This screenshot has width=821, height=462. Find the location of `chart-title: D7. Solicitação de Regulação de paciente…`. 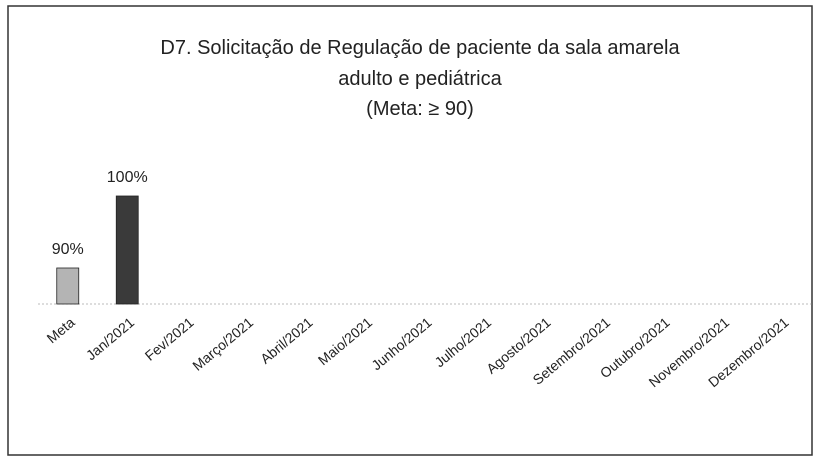

chart-title: D7. Solicitação de Regulação de paciente… is located at coordinates (420, 48).